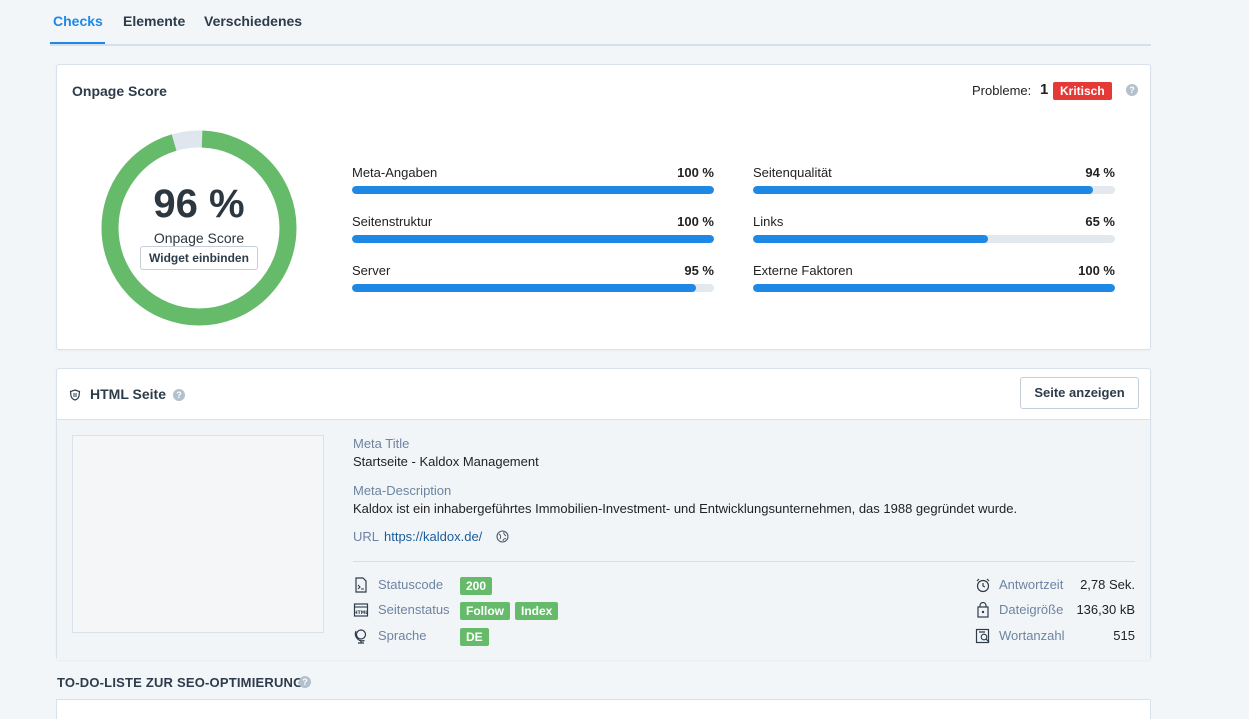  I want to click on tab-checks: Checks, so click(78, 21).